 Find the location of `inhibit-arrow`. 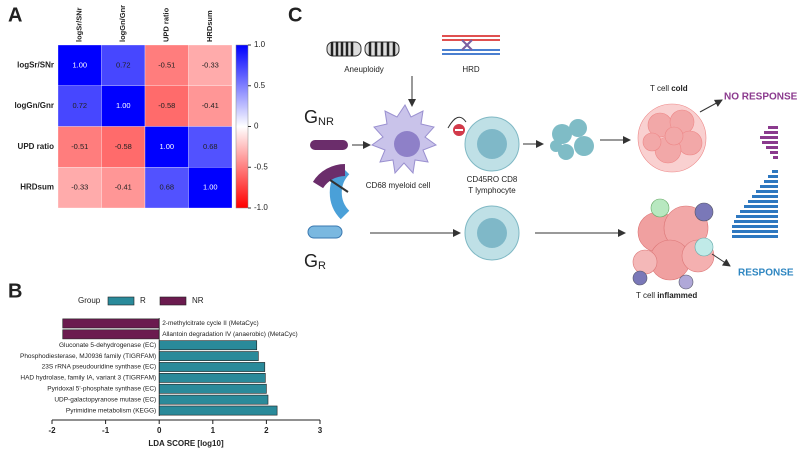

inhibit-arrow is located at coordinates (457, 122).